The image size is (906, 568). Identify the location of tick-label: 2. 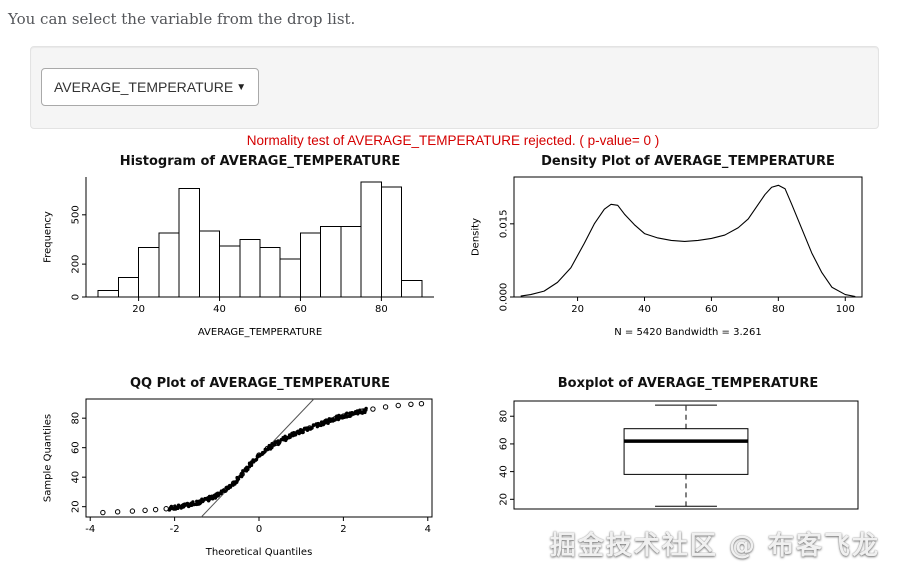
(343, 529).